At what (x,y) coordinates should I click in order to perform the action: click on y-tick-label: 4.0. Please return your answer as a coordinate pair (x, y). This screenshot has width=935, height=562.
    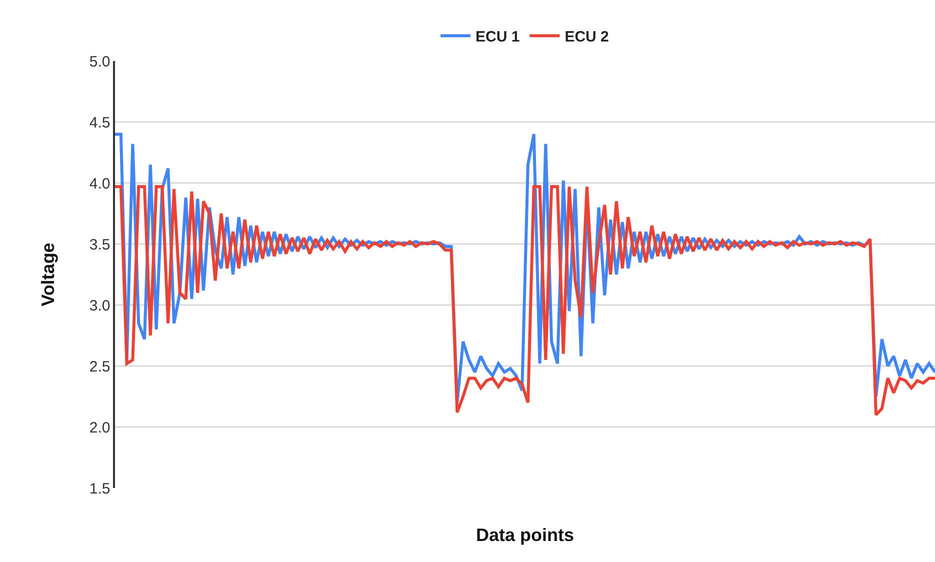
    Looking at the image, I should click on (99, 183).